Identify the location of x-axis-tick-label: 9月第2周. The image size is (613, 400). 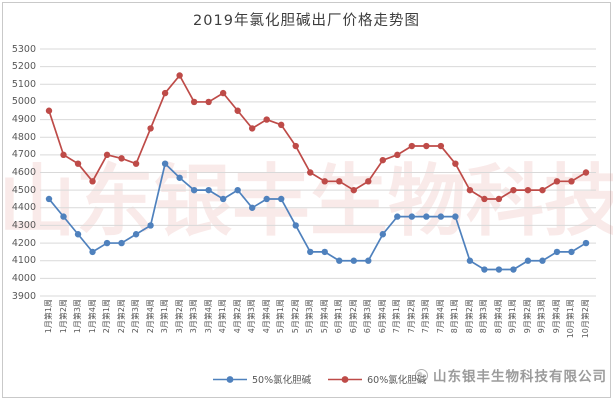
(527, 316).